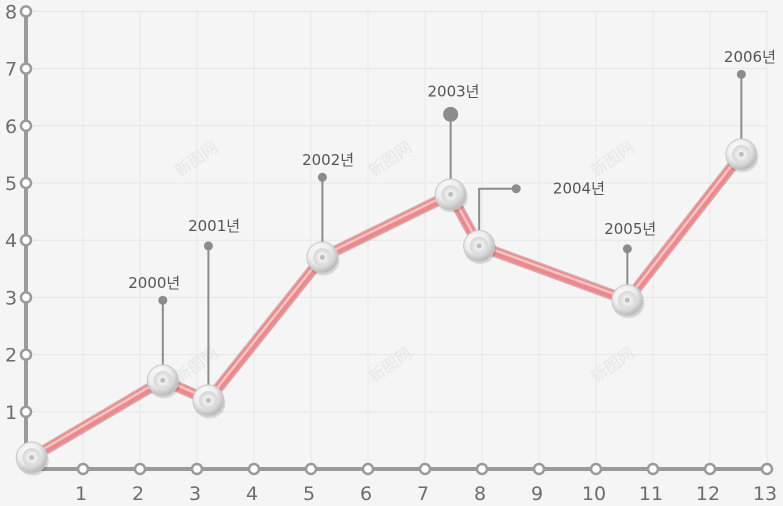 The height and width of the screenshot is (506, 783). What do you see at coordinates (630, 229) in the screenshot?
I see `annotation-label: 2005년` at bounding box center [630, 229].